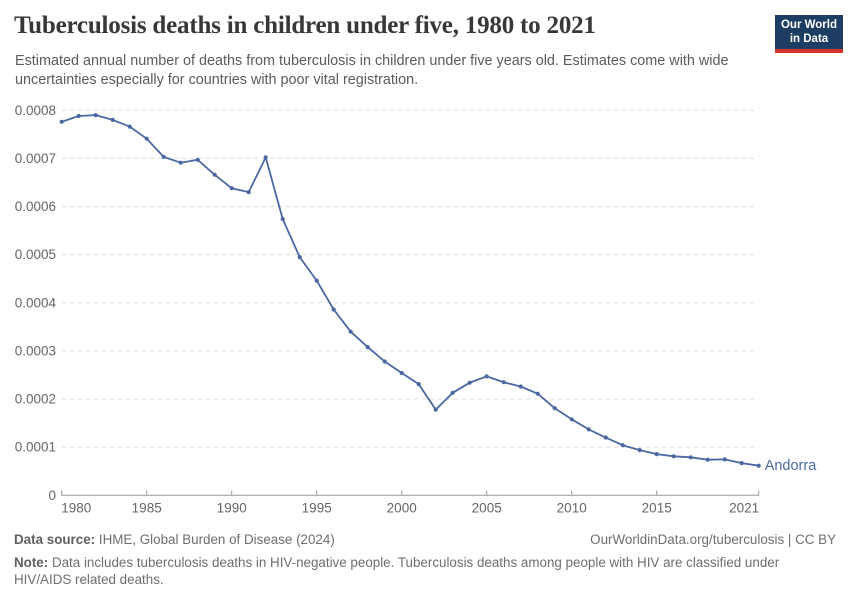  Describe the element at coordinates (35, 254) in the screenshot. I see `y-tick-label: 0.0005` at that location.